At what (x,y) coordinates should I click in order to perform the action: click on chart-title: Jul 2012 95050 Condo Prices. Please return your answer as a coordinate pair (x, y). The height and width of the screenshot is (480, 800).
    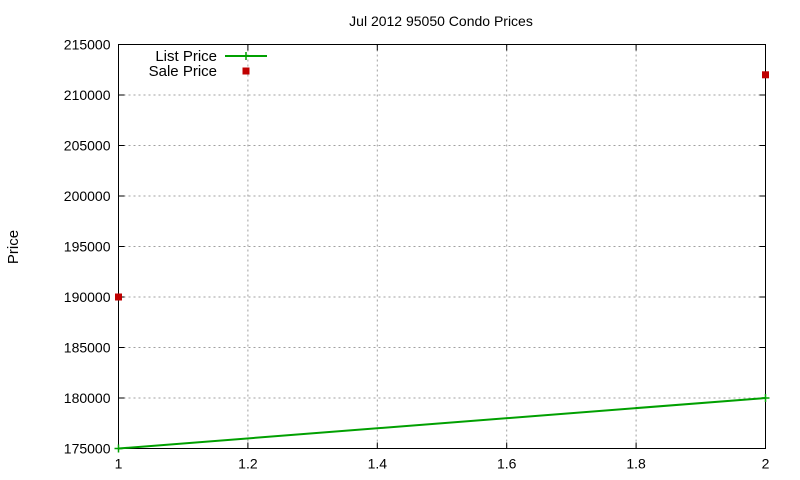
    Looking at the image, I should click on (441, 21).